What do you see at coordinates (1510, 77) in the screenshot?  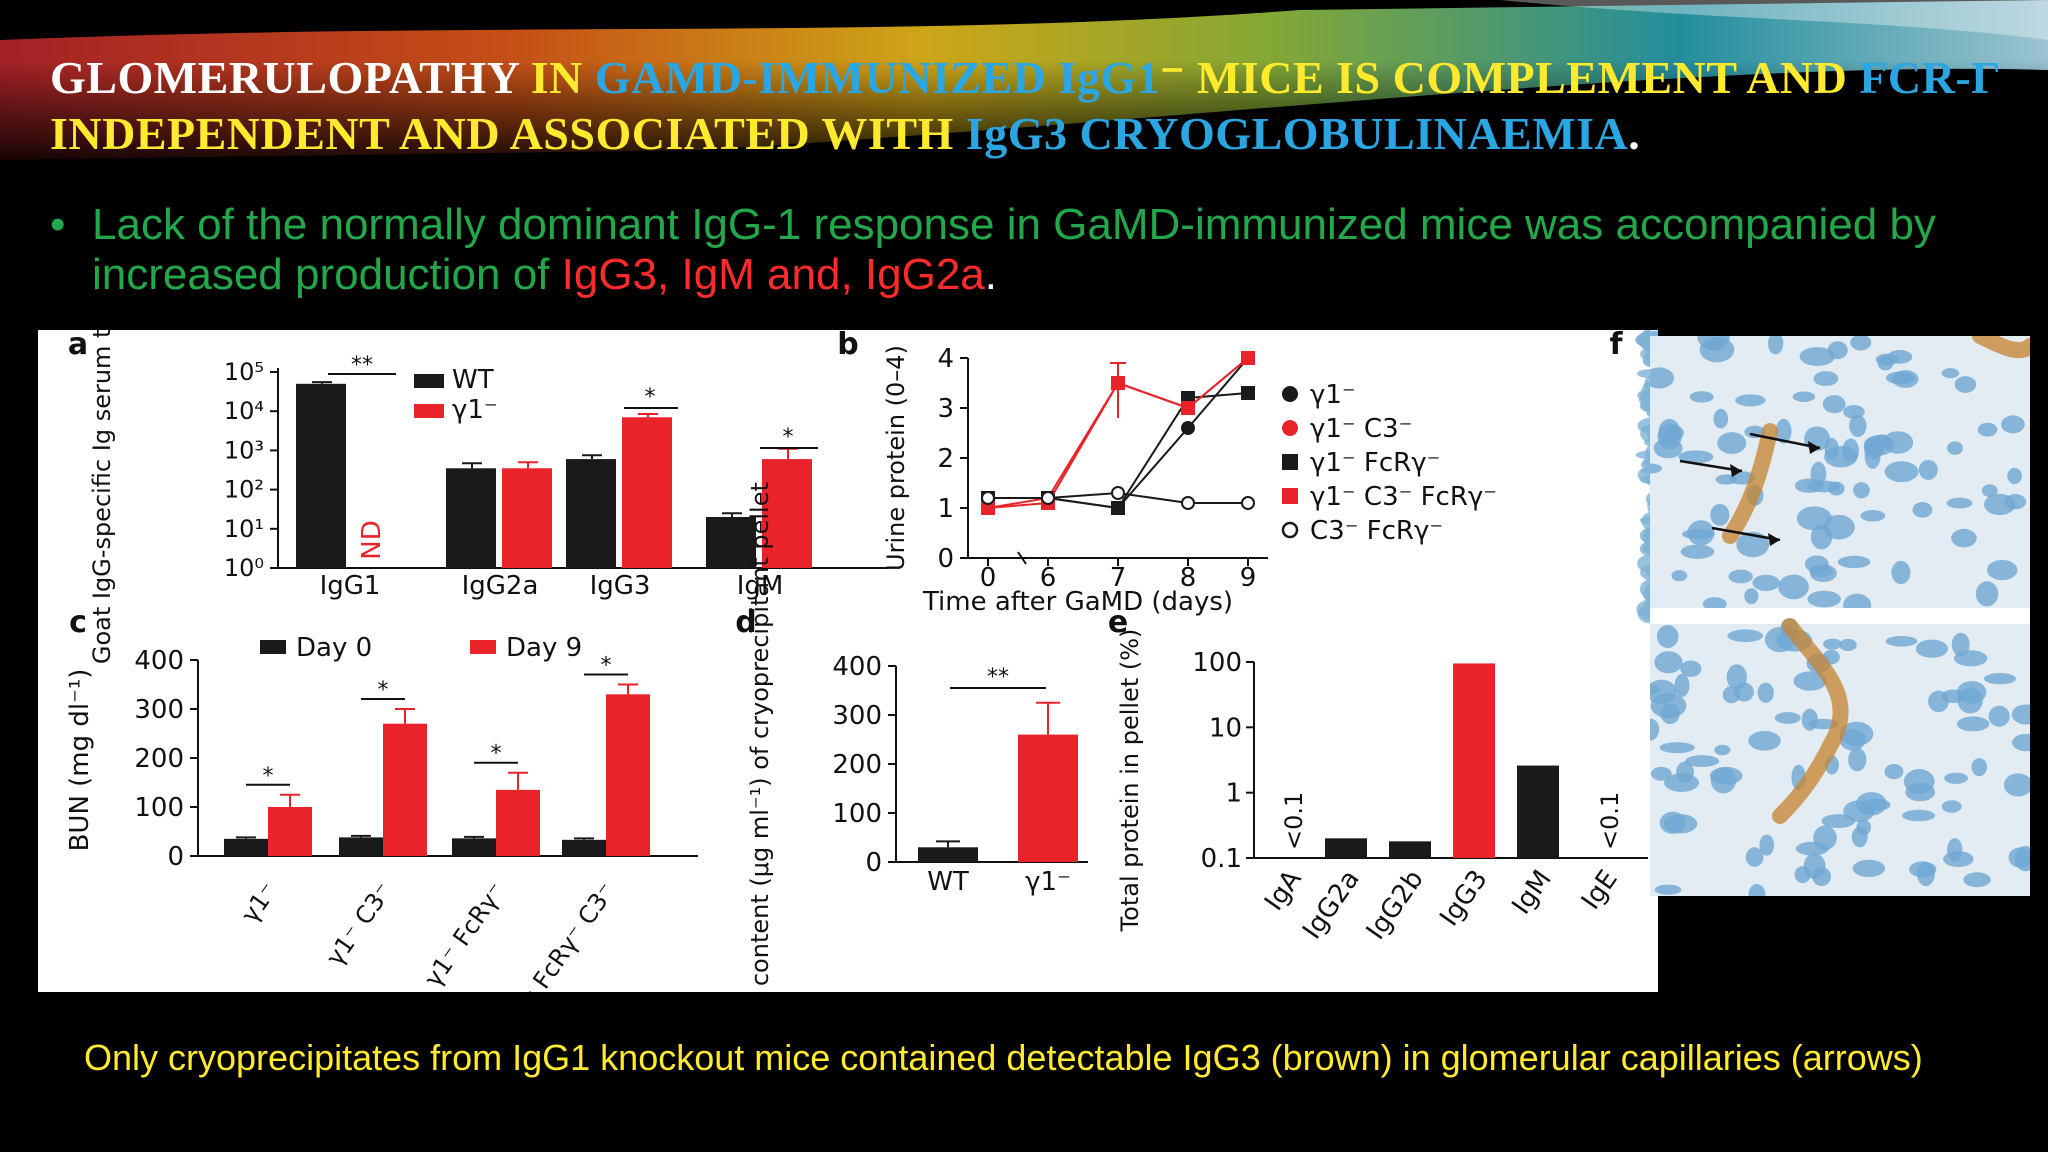 I see `title-part: ⁻ MICE IS COMPLEMENT AND` at bounding box center [1510, 77].